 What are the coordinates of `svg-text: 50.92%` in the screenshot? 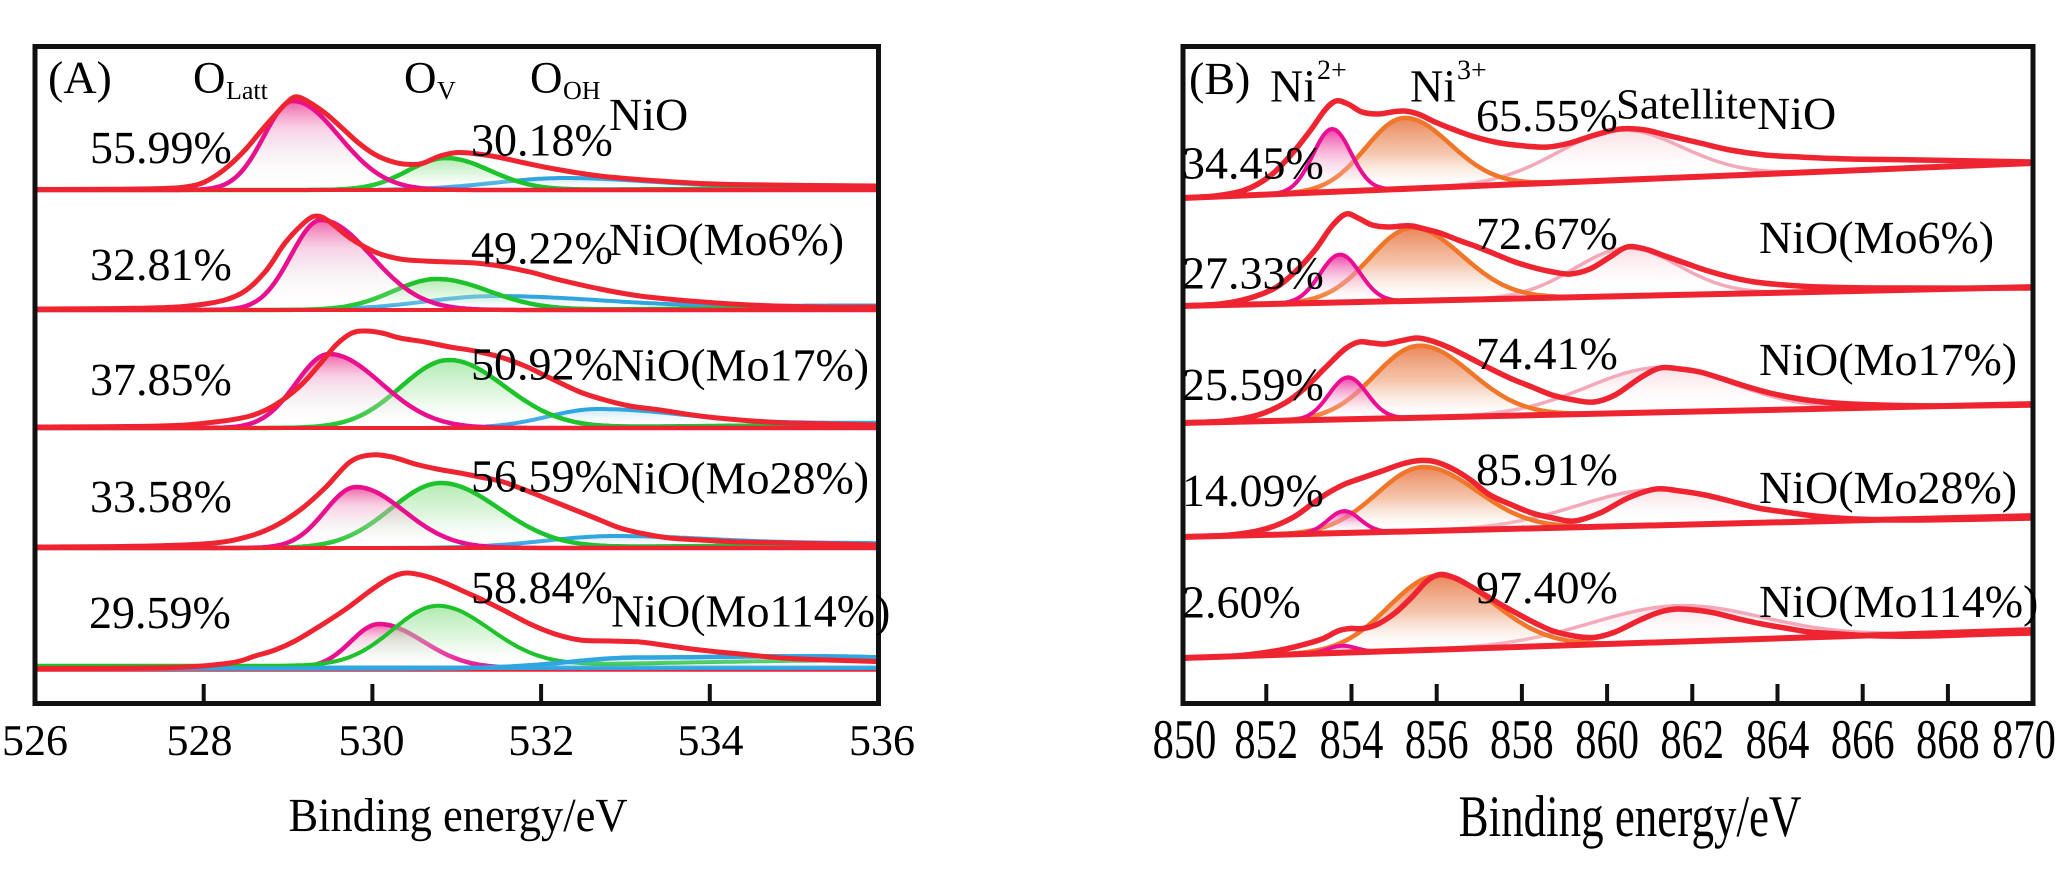 It's located at (542, 364).